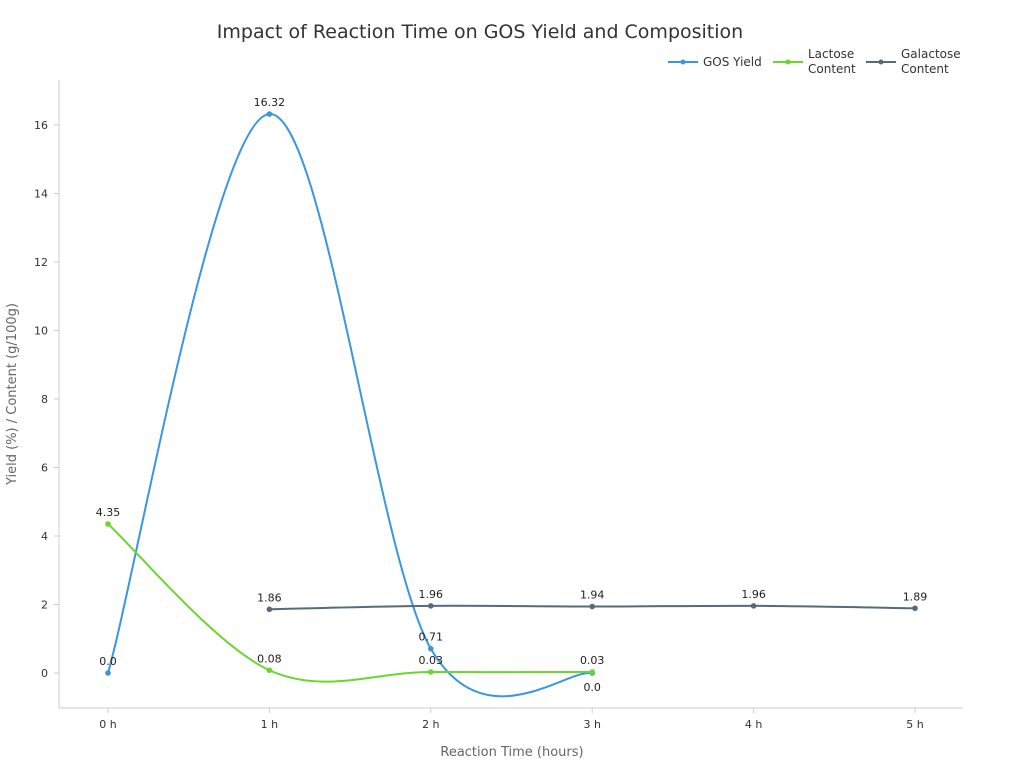  What do you see at coordinates (511, 752) in the screenshot?
I see `x-axis-label: Reaction Time (hours)` at bounding box center [511, 752].